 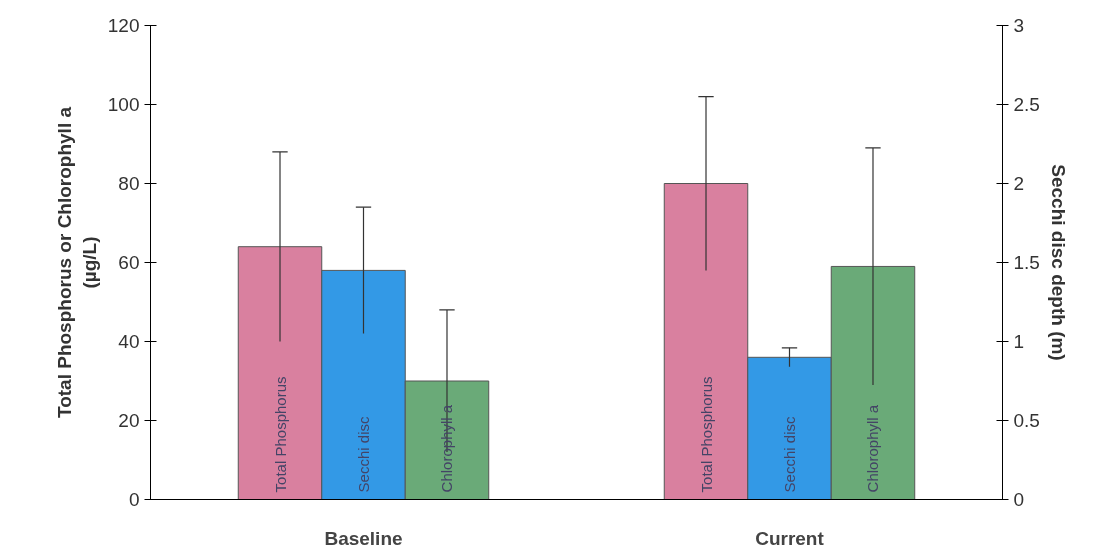 I want to click on y-tick-label: 60, so click(x=129, y=262).